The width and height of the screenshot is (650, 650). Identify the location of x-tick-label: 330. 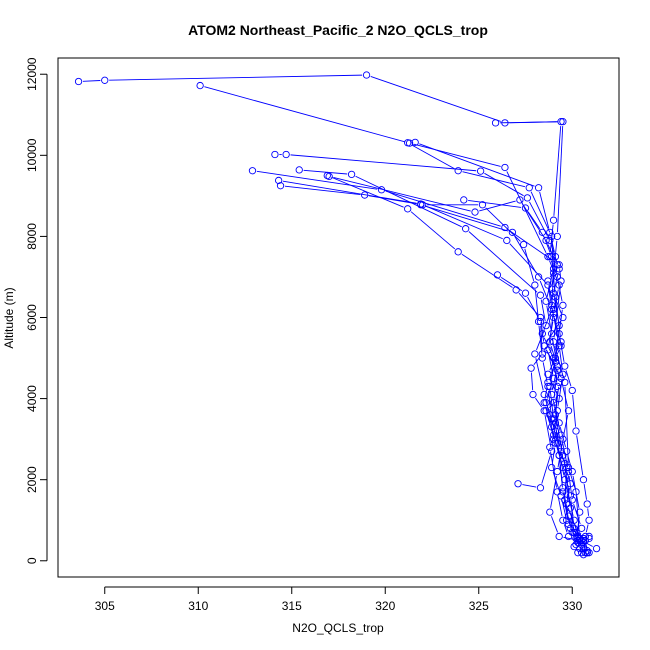
(572, 606).